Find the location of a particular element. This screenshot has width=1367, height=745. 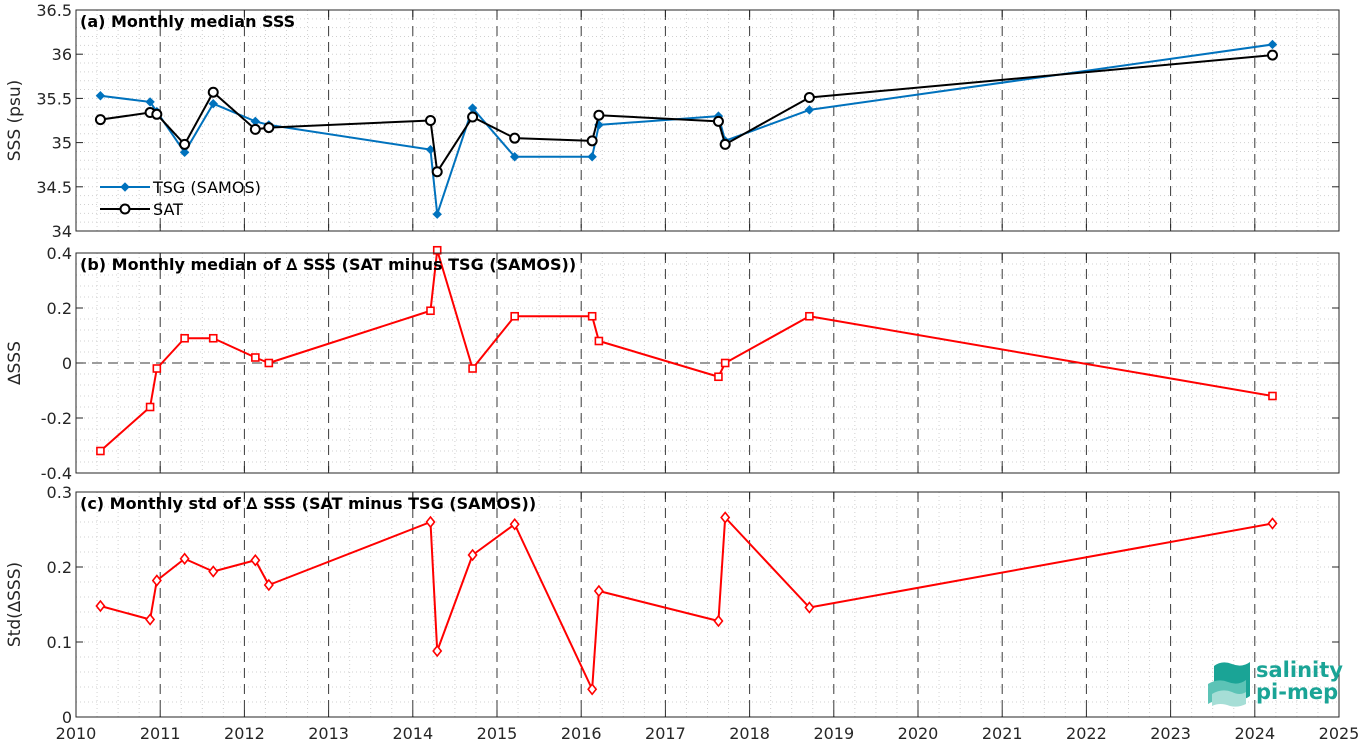

x-tick-label: 2013 is located at coordinates (328, 733).